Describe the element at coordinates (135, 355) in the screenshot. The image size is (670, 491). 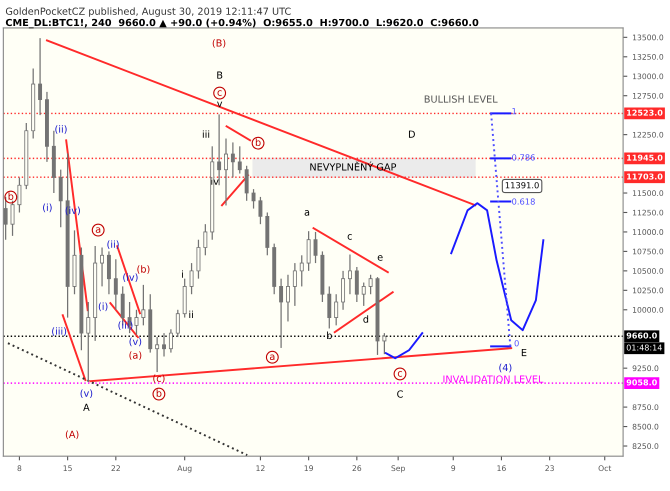
I see `annotation: (a)` at that location.